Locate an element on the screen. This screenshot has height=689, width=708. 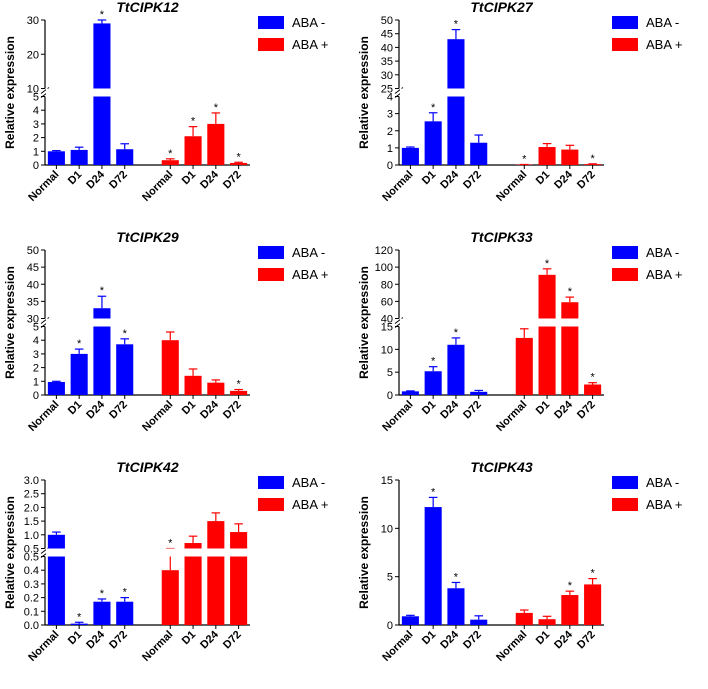
chart-title: TtCIPK42 is located at coordinates (147, 467).